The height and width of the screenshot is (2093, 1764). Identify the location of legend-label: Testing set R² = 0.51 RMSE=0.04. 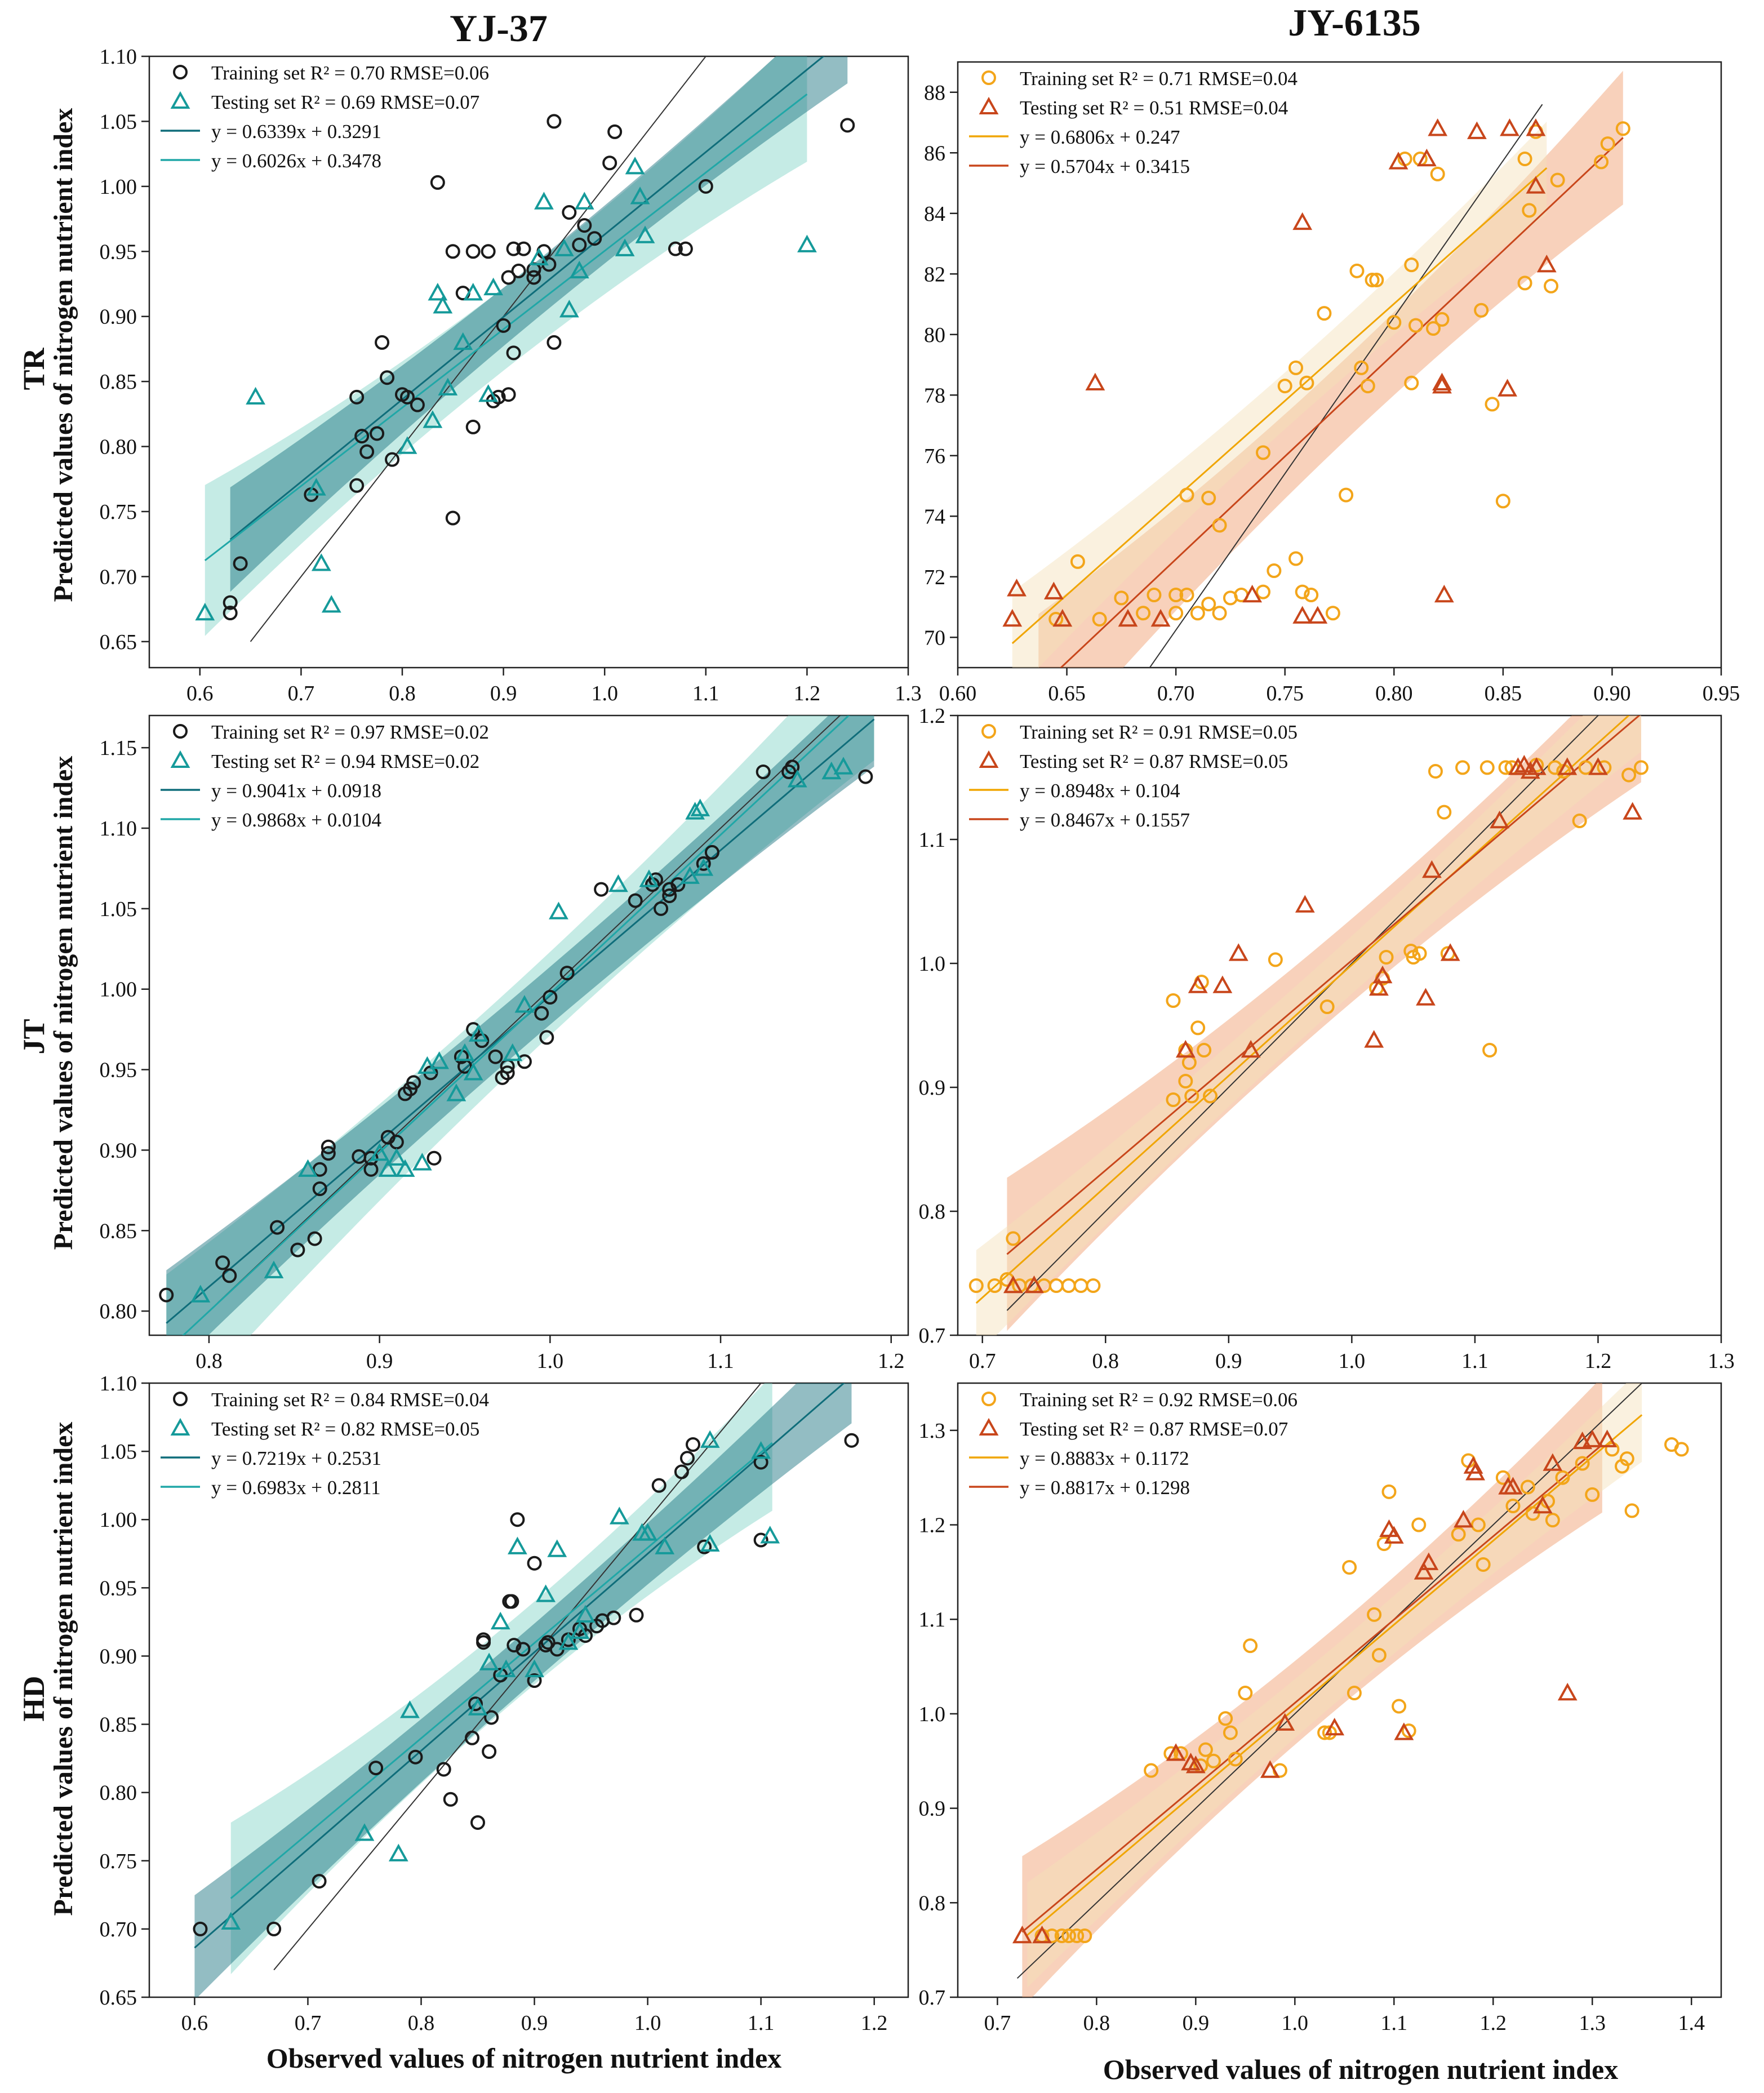
(1154, 108).